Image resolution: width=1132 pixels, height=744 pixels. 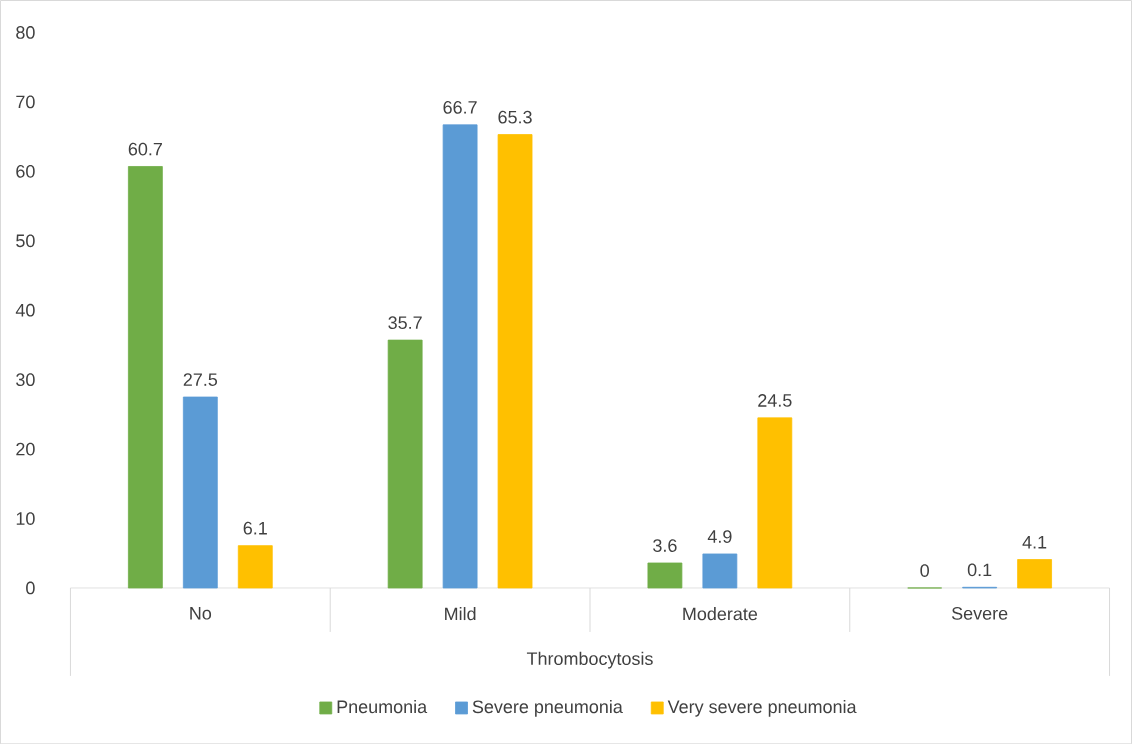 What do you see at coordinates (979, 570) in the screenshot?
I see `data-label: 0.1` at bounding box center [979, 570].